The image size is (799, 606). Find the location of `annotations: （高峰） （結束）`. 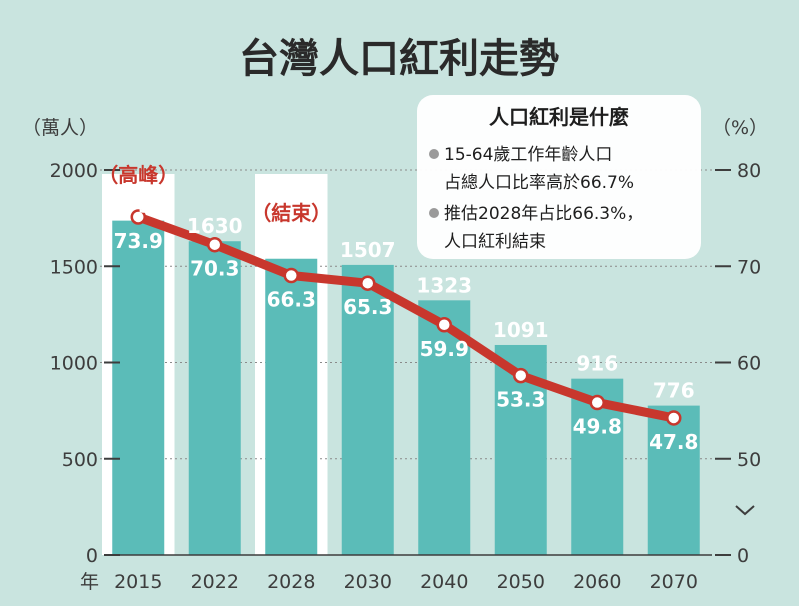

annotations: （高峰） （結束） is located at coordinates (214, 194).